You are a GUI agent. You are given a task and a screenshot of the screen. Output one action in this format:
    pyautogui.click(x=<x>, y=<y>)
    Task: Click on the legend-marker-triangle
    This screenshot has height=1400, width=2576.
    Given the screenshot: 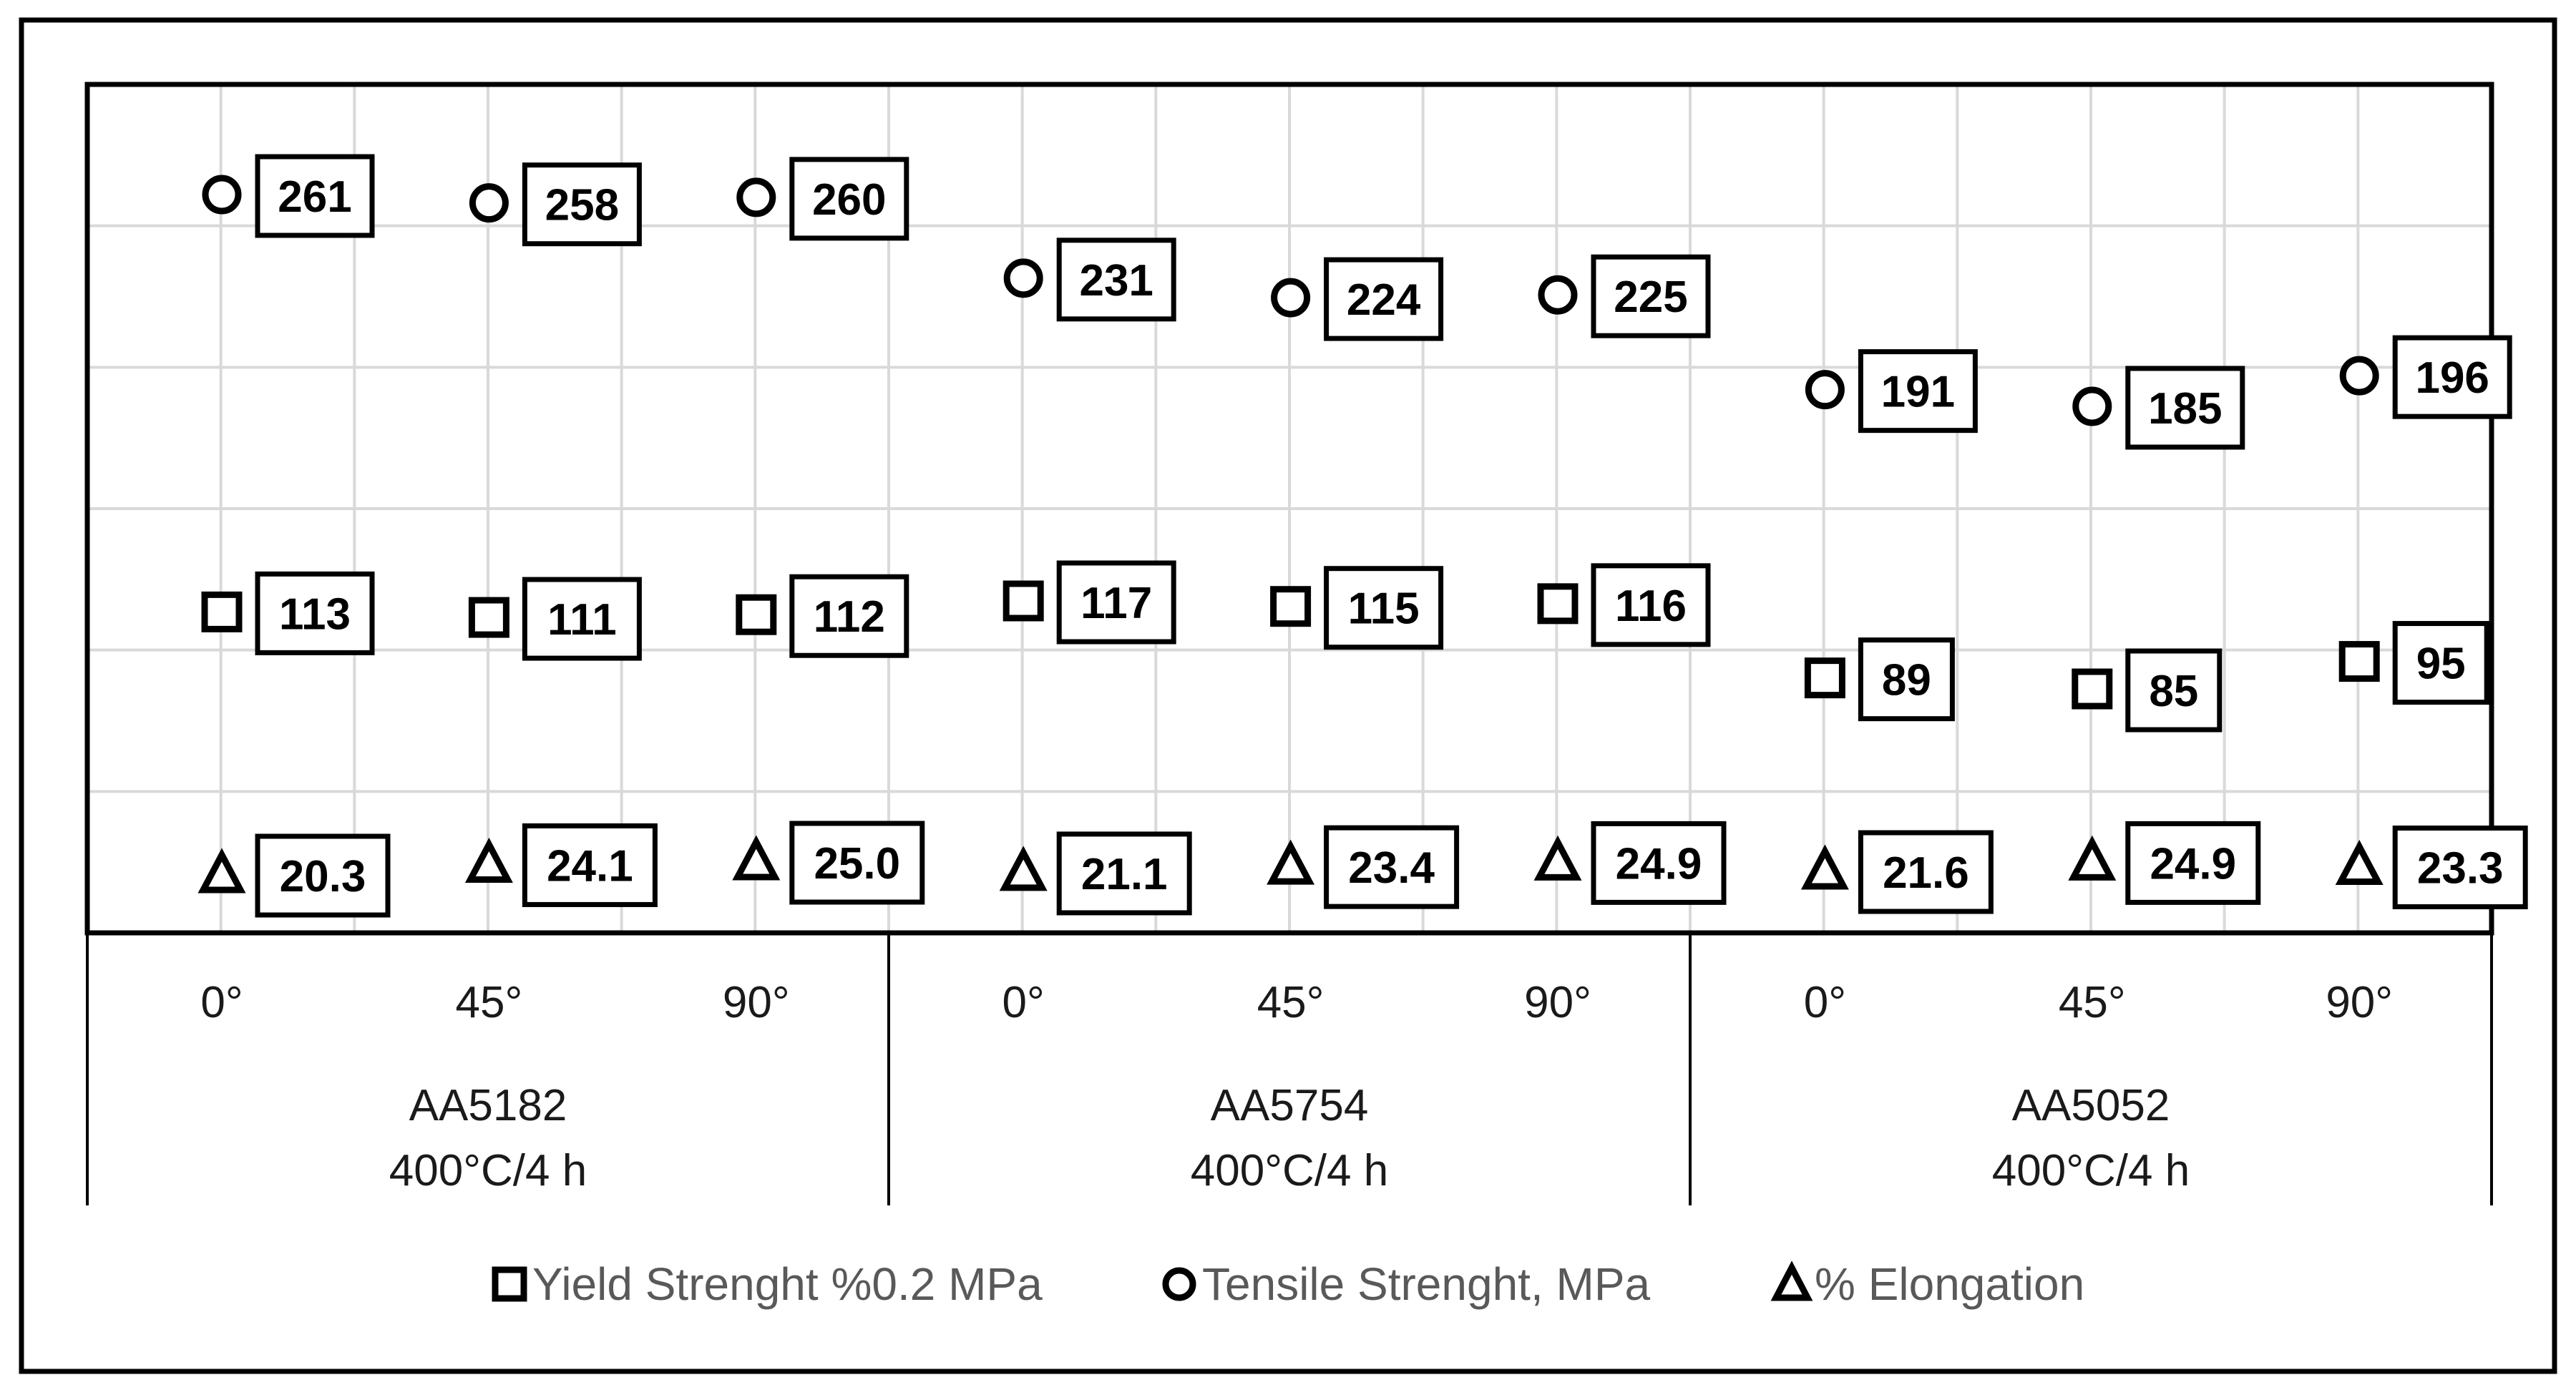 What is the action you would take?
    pyautogui.click(x=1791, y=1281)
    